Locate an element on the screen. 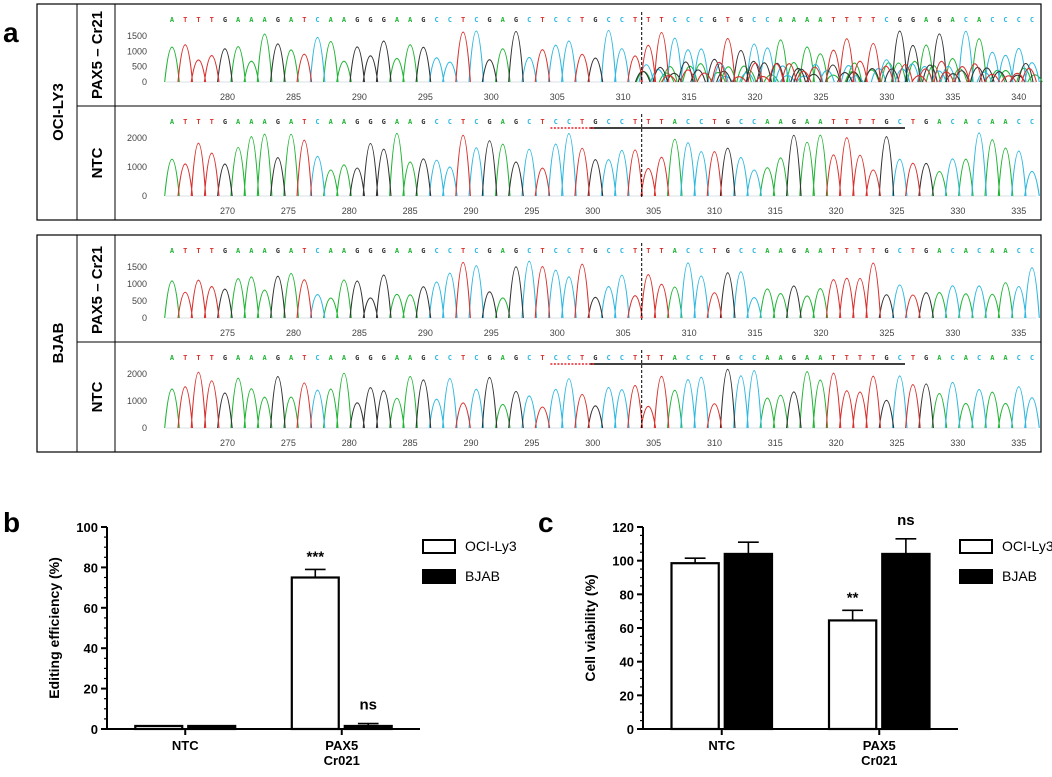 Image resolution: width=1052 pixels, height=777 pixels. legend-swatch is located at coordinates (976, 546).